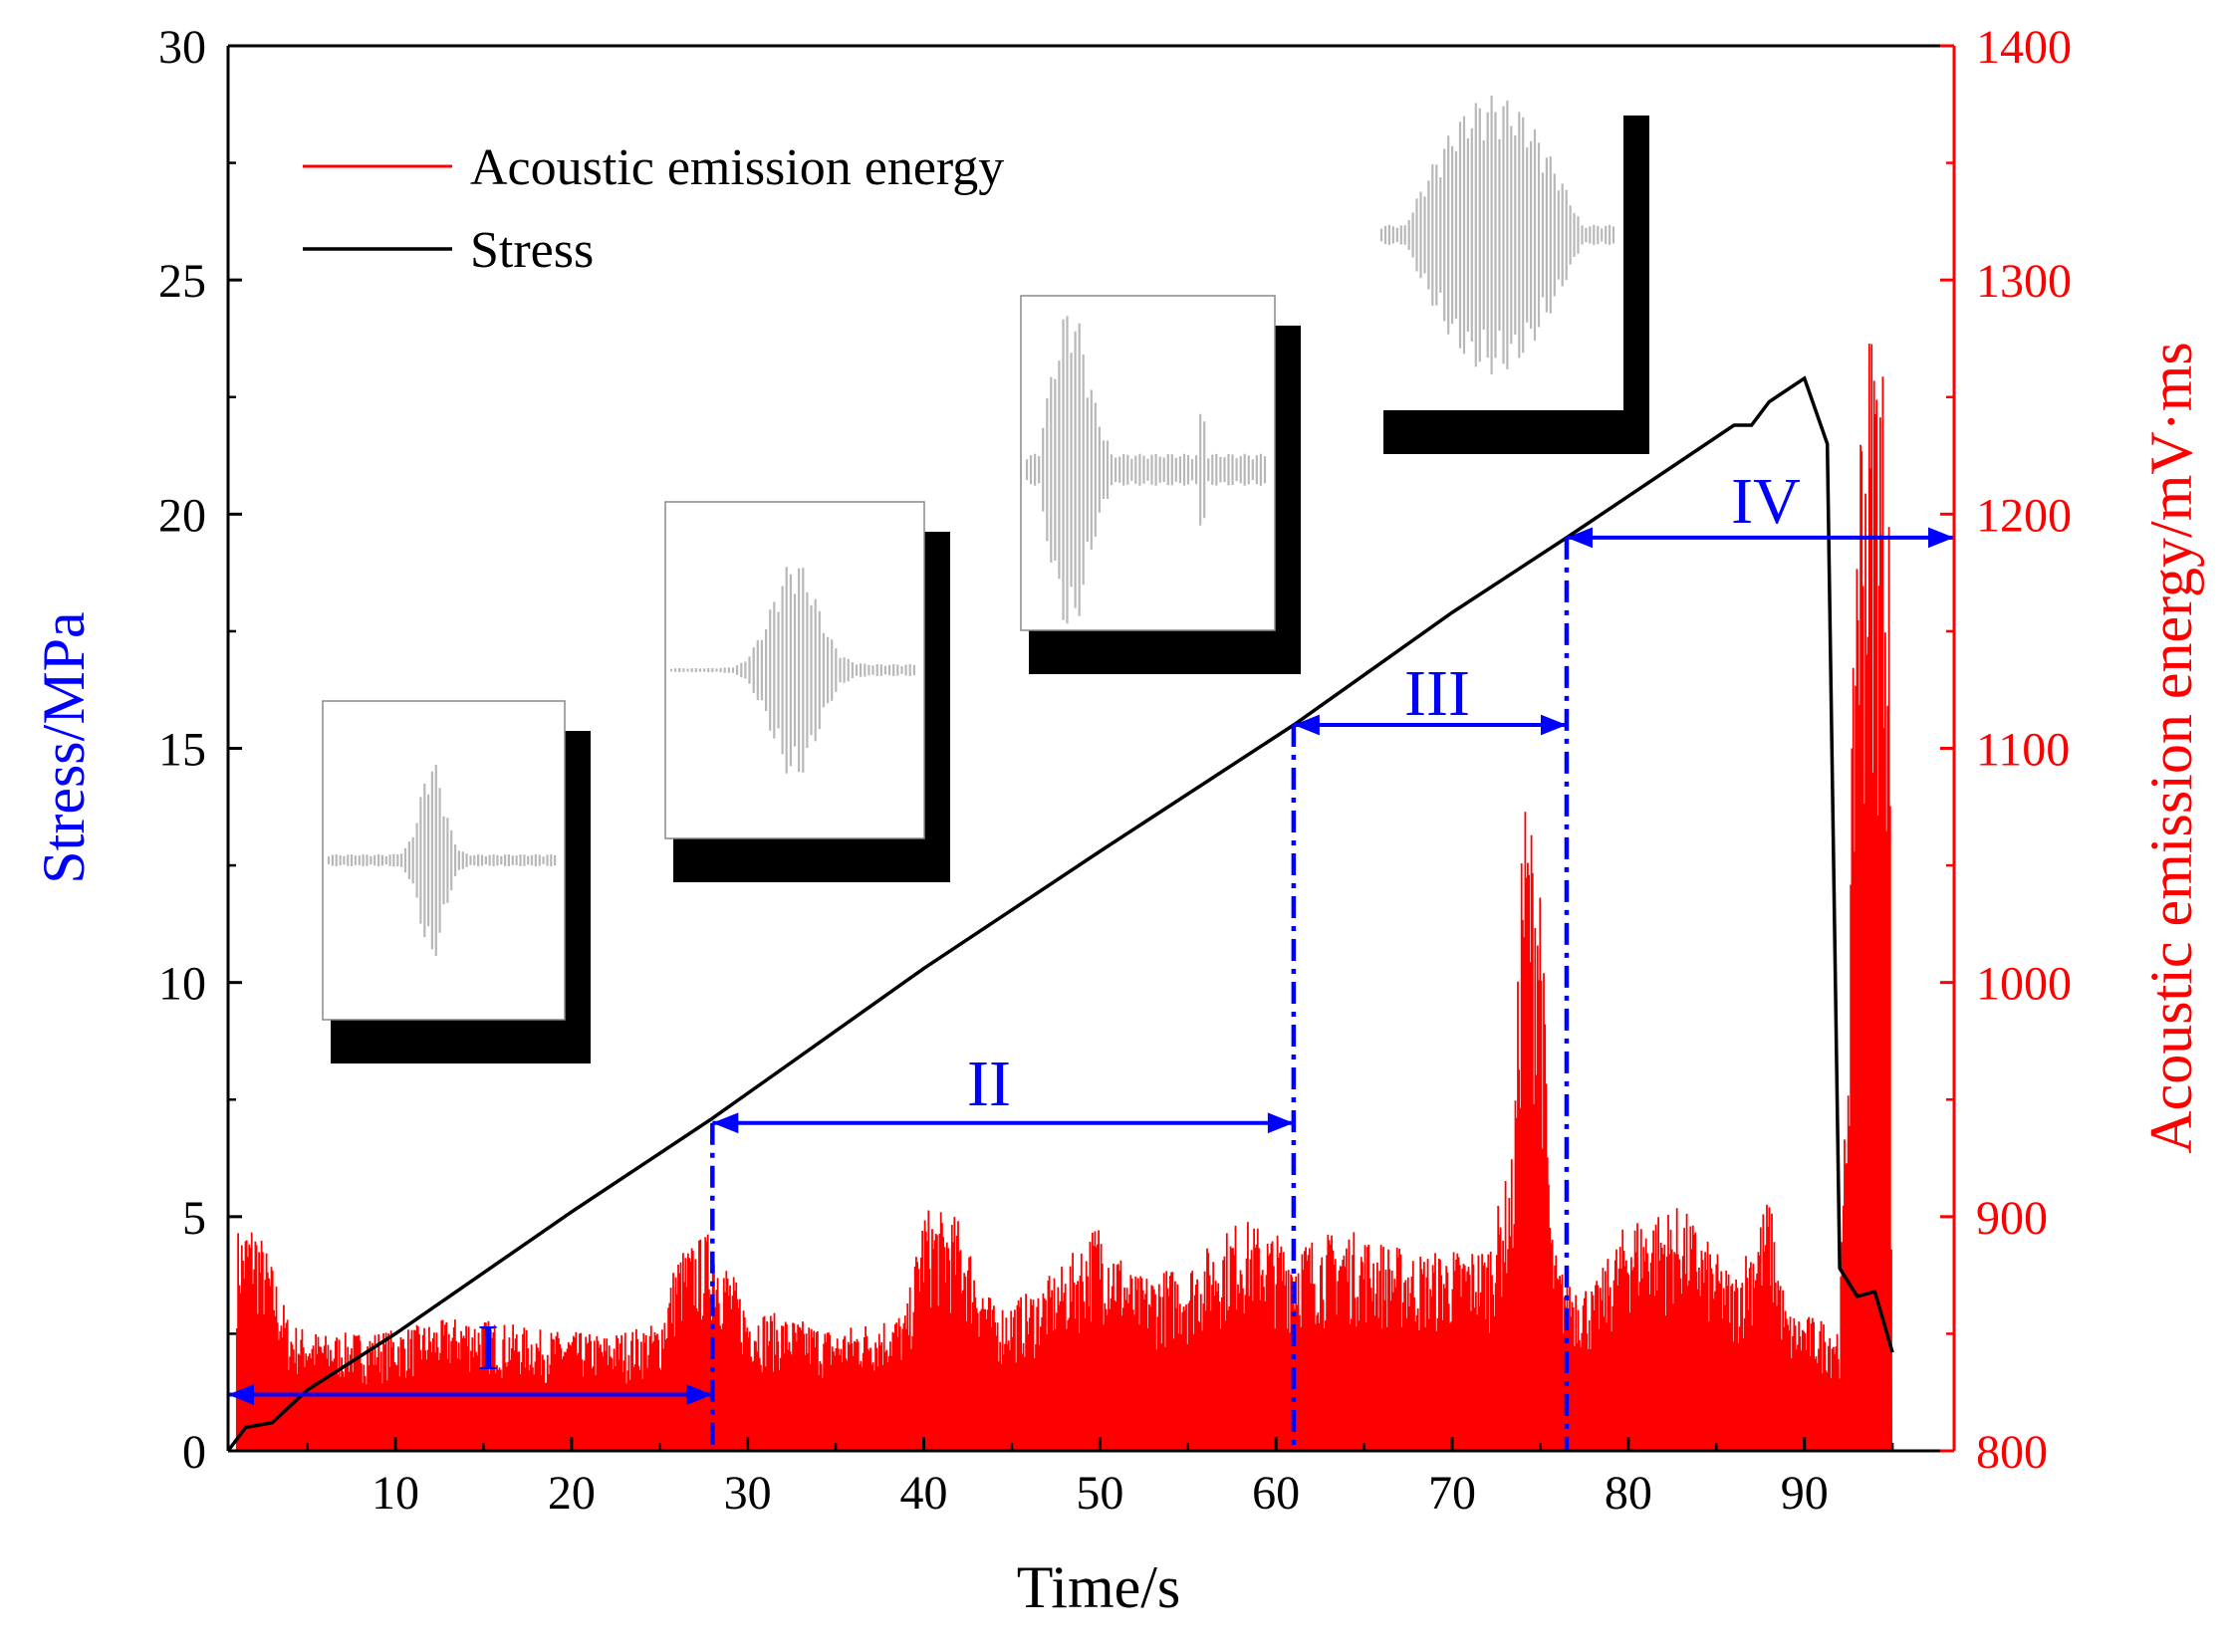 The height and width of the screenshot is (1652, 2231). Describe the element at coordinates (182, 515) in the screenshot. I see `y-left-tick-label: 20` at that location.